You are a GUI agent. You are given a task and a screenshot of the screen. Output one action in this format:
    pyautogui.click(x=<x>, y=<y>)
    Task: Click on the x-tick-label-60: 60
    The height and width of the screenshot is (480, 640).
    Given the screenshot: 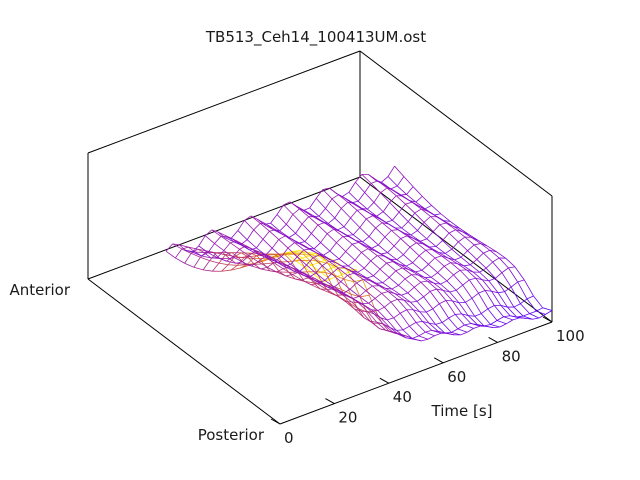 What is the action you would take?
    pyautogui.click(x=456, y=377)
    